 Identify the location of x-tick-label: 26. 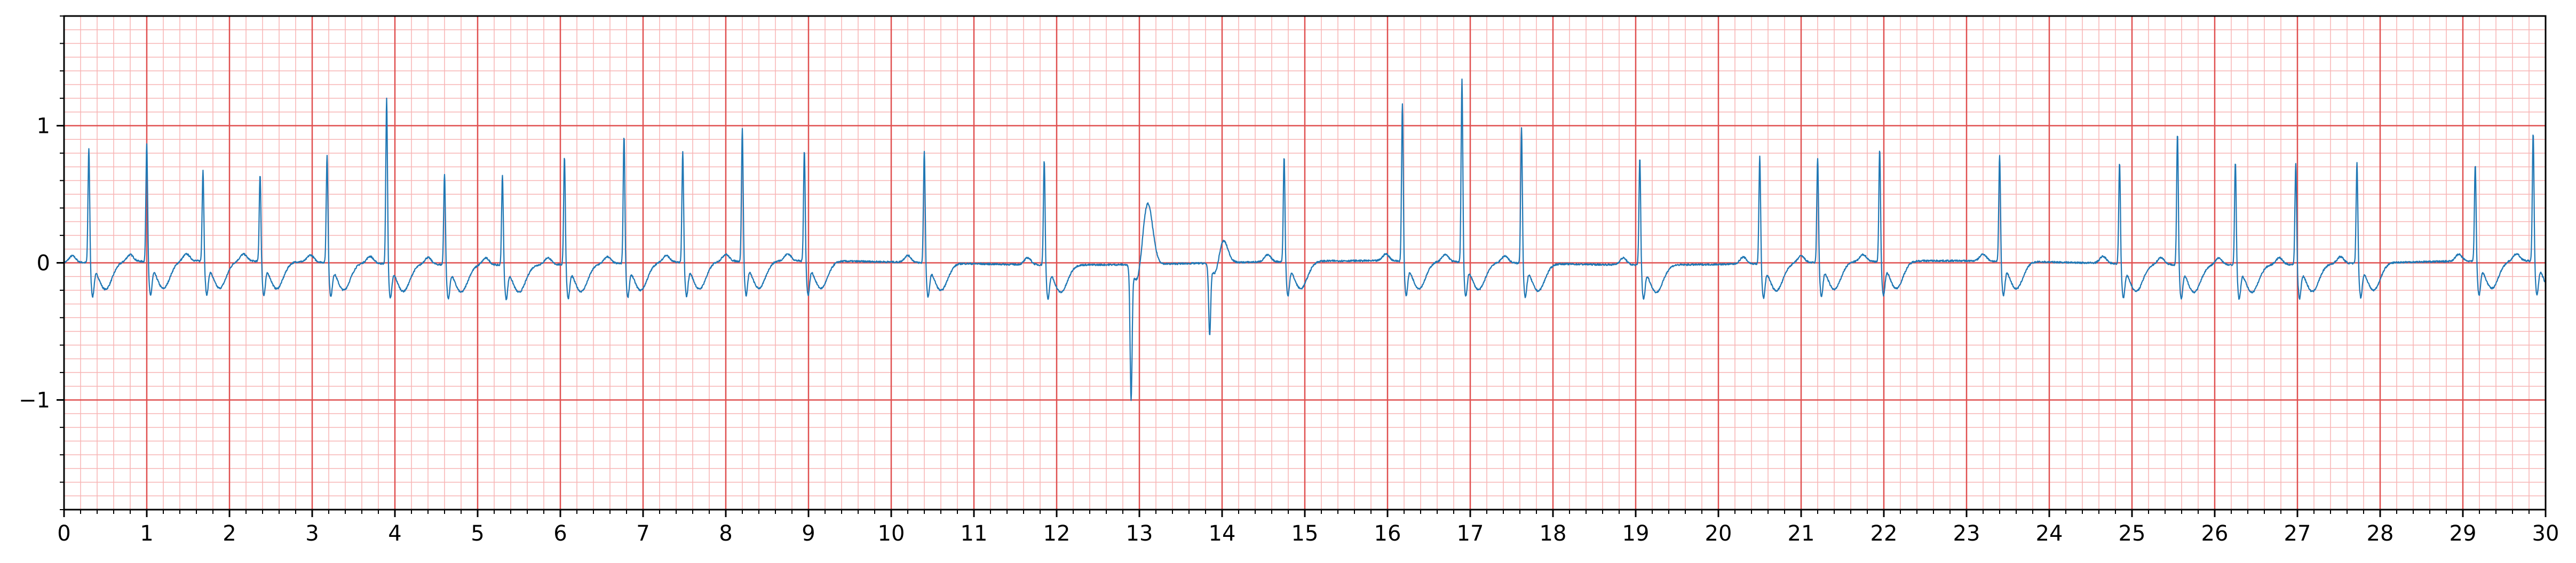
(2215, 533).